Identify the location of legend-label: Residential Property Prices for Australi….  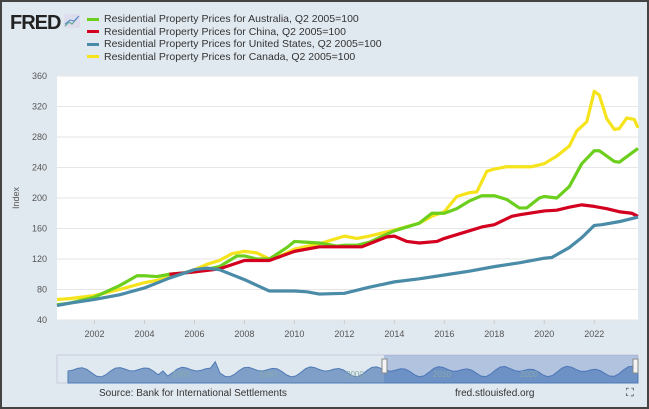
(231, 19).